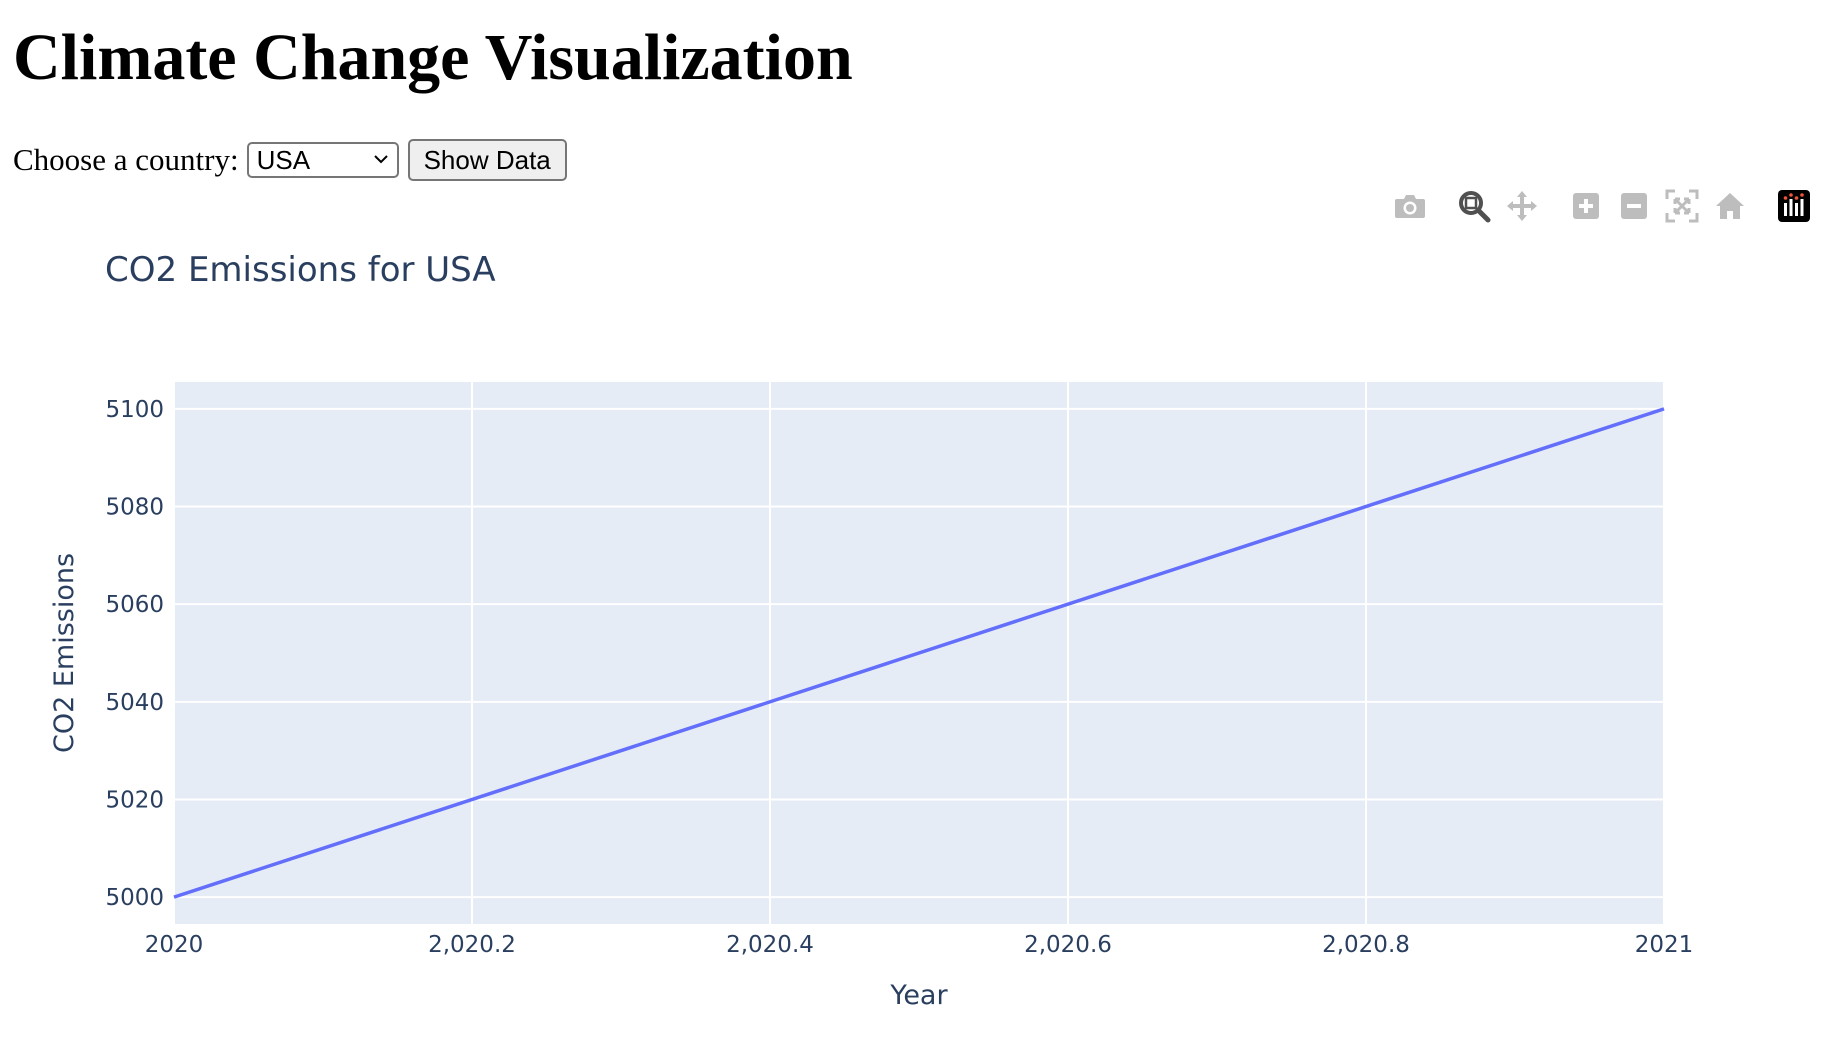 This screenshot has height=1046, width=1822. Describe the element at coordinates (300, 270) in the screenshot. I see `chart-title: CO2 Emissions for USA` at that location.